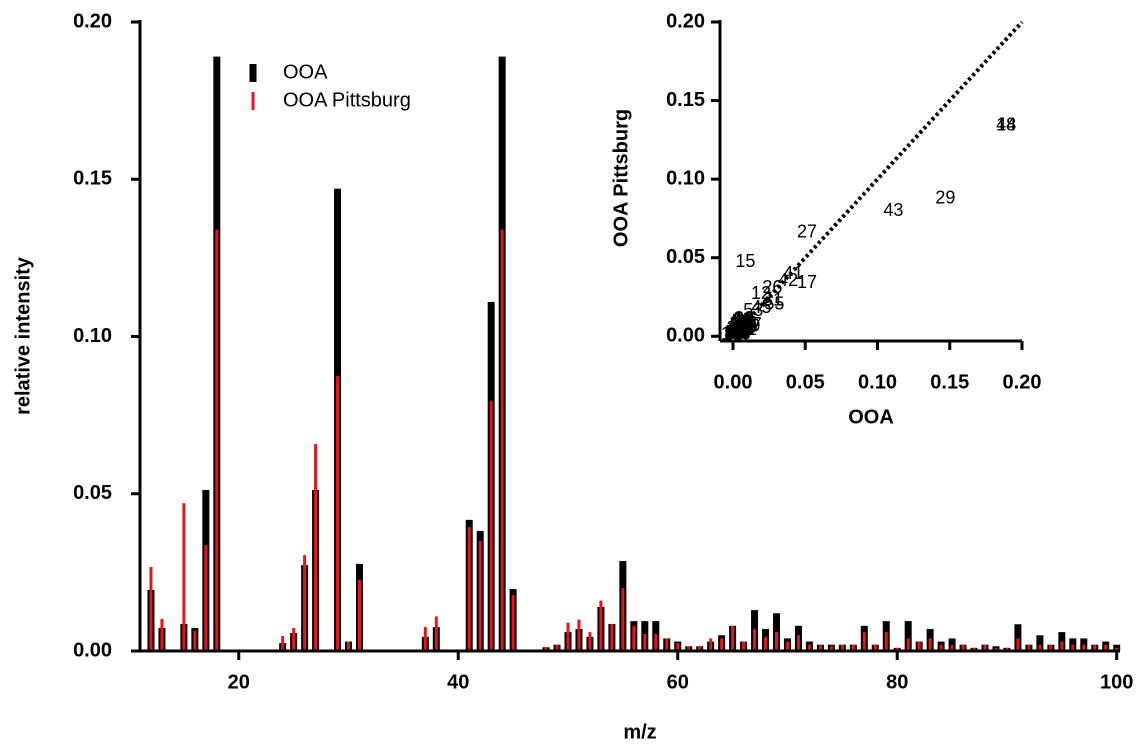  I want to click on point-label: 81, so click(747, 329).